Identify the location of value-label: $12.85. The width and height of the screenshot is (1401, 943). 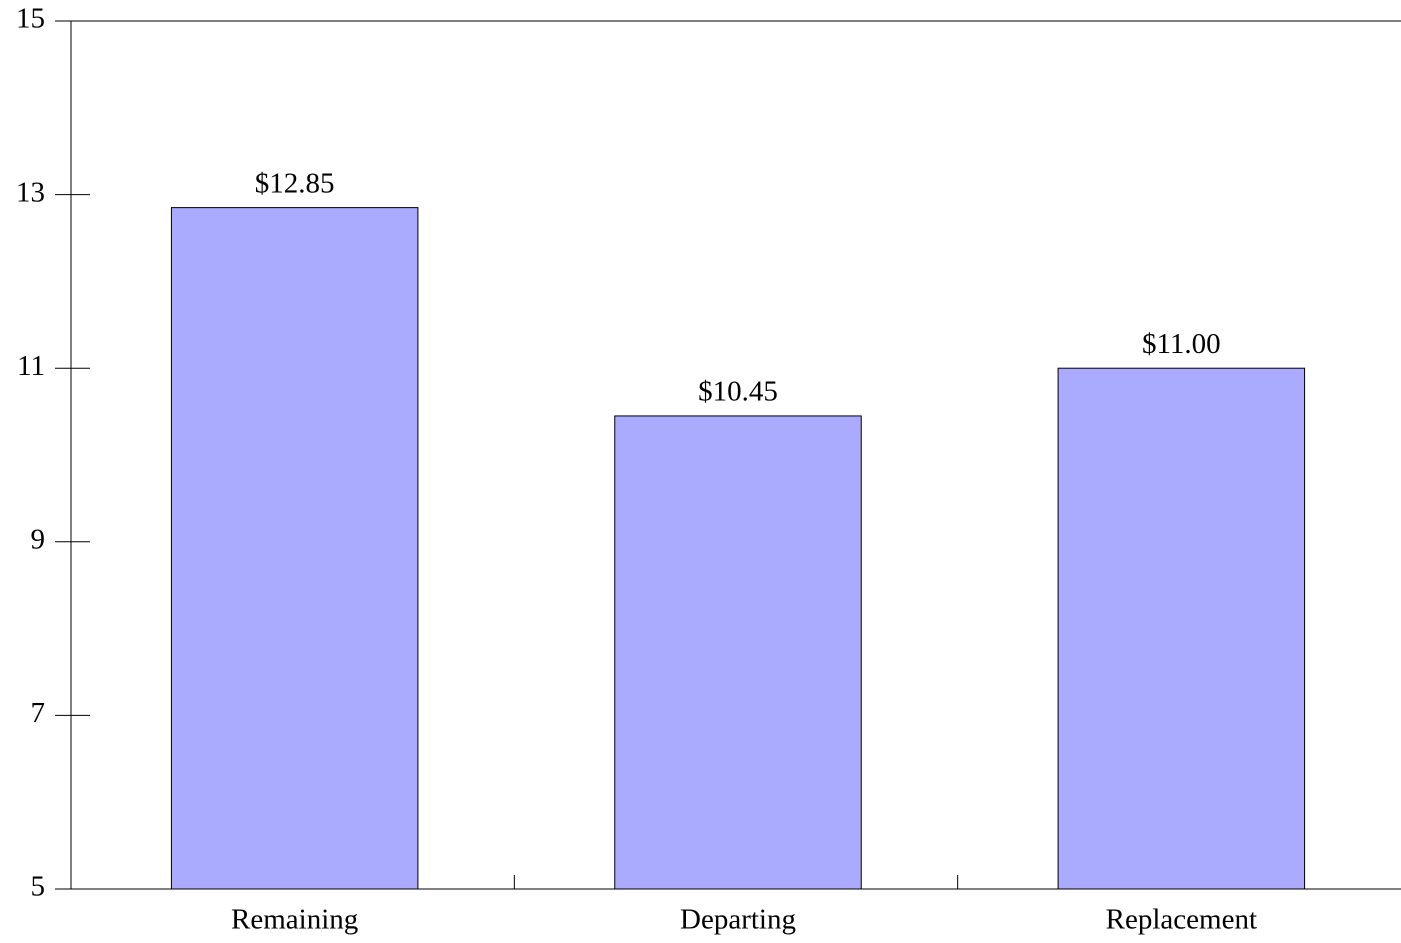
(295, 183).